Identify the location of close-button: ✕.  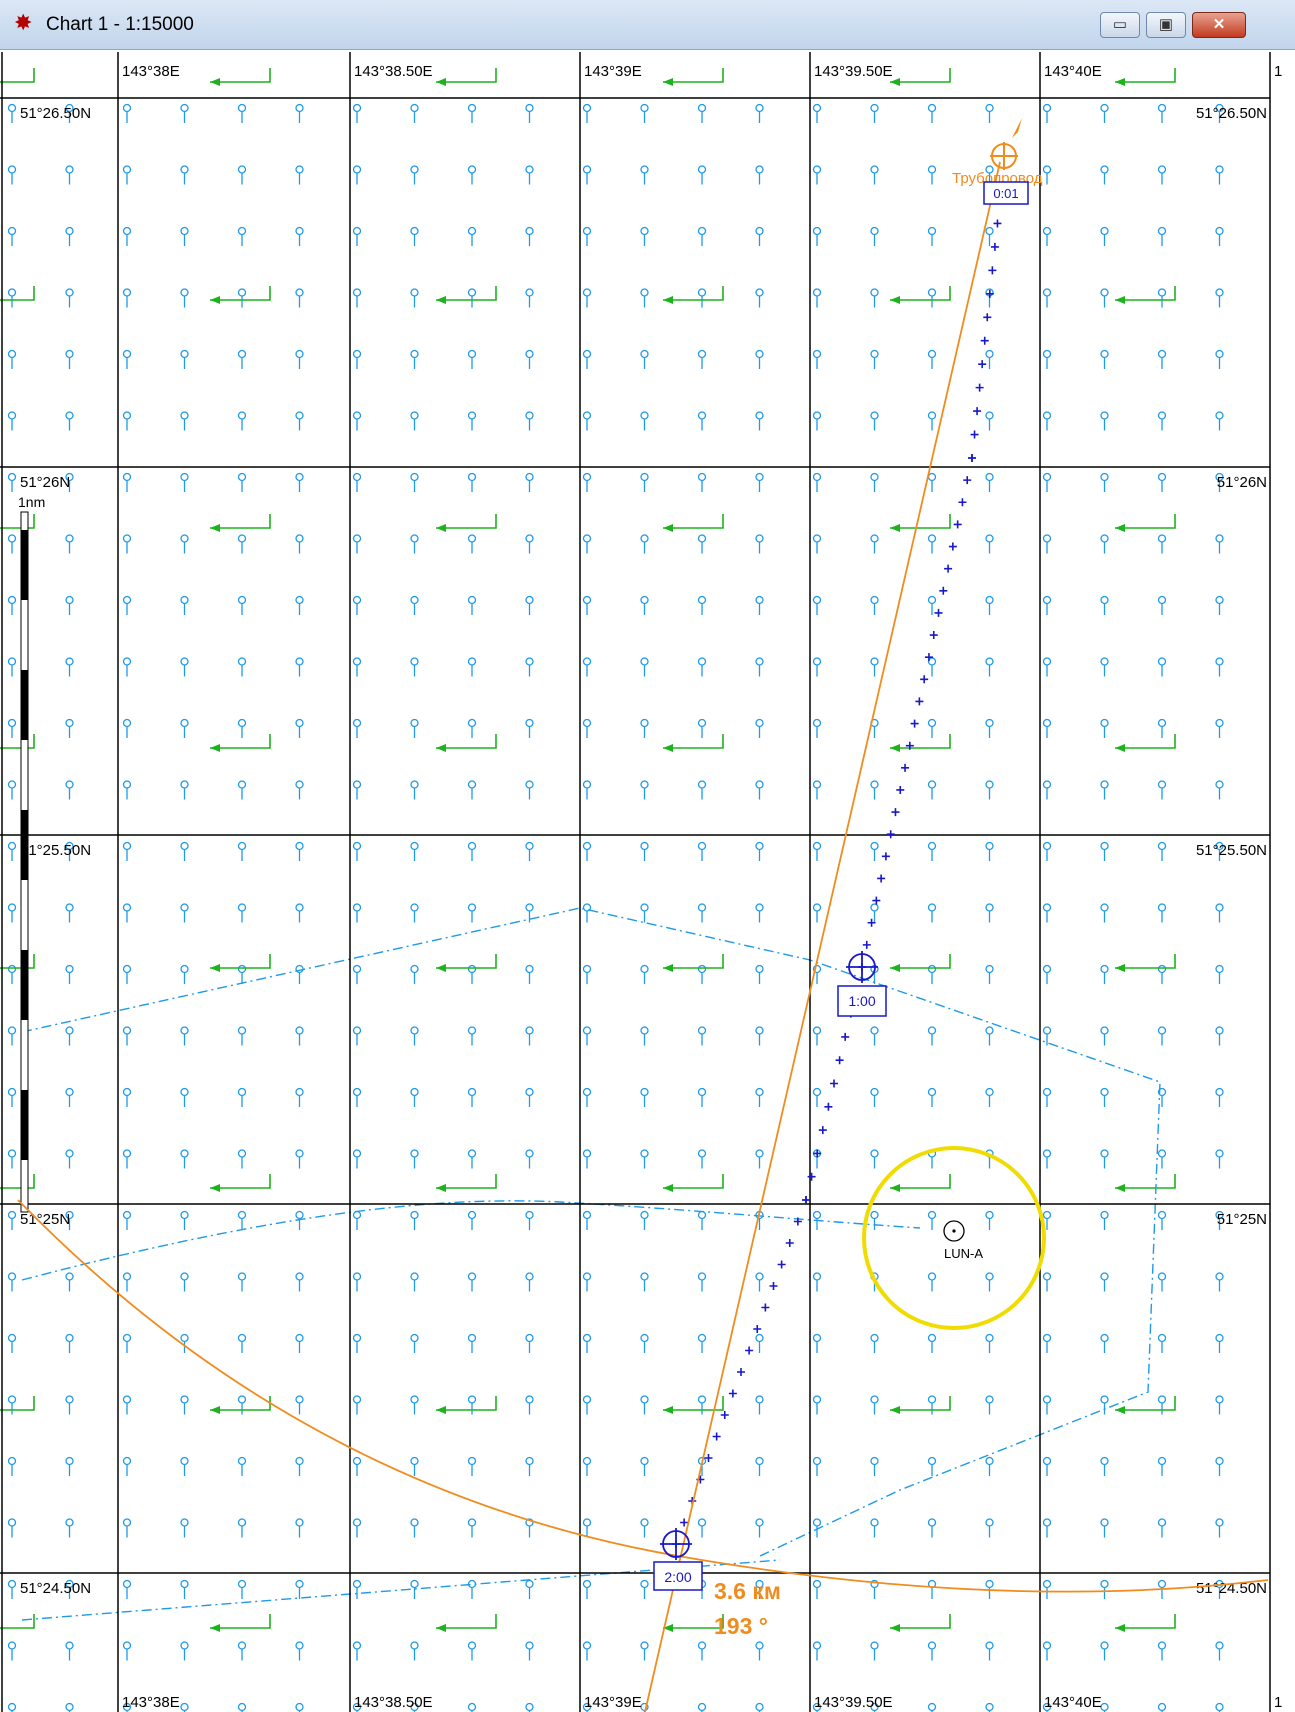
(1219, 25).